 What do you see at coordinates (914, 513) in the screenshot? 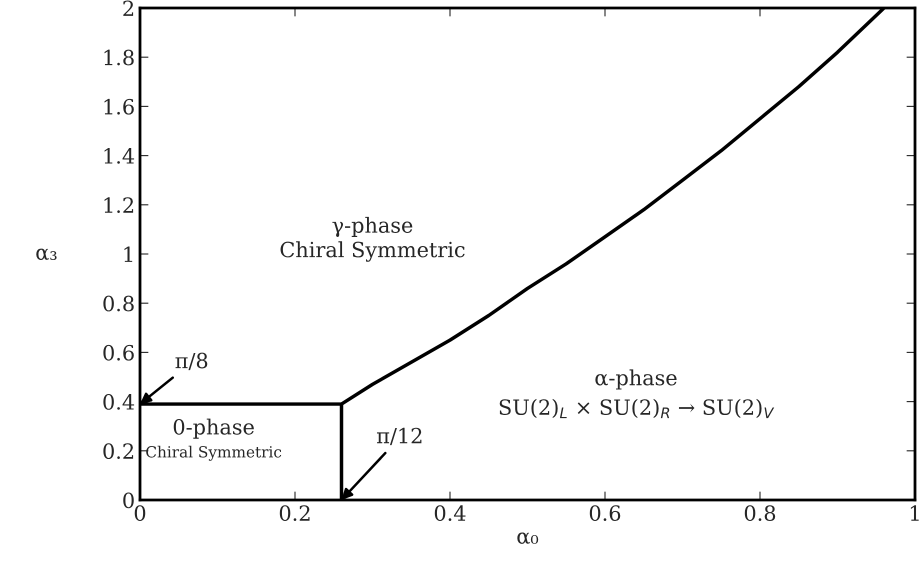
I see `x-tick-label: 1` at bounding box center [914, 513].